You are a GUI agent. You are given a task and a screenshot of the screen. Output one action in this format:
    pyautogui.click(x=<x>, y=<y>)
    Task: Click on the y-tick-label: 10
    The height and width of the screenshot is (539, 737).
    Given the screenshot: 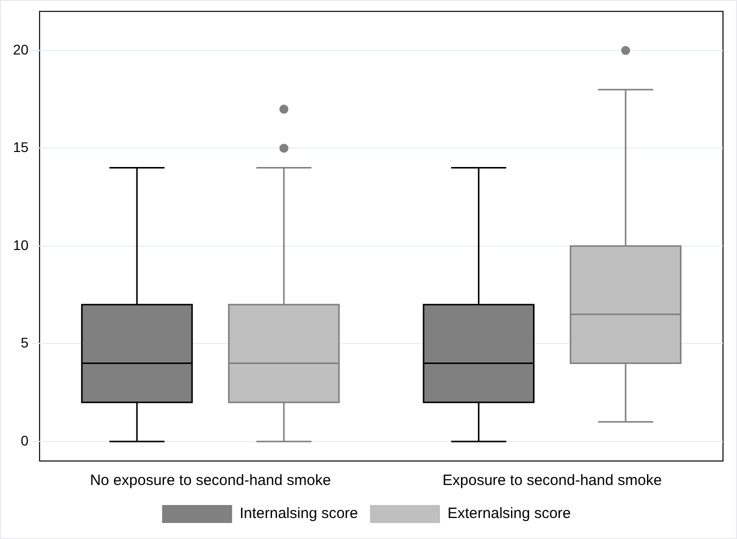 What is the action you would take?
    pyautogui.click(x=20, y=244)
    